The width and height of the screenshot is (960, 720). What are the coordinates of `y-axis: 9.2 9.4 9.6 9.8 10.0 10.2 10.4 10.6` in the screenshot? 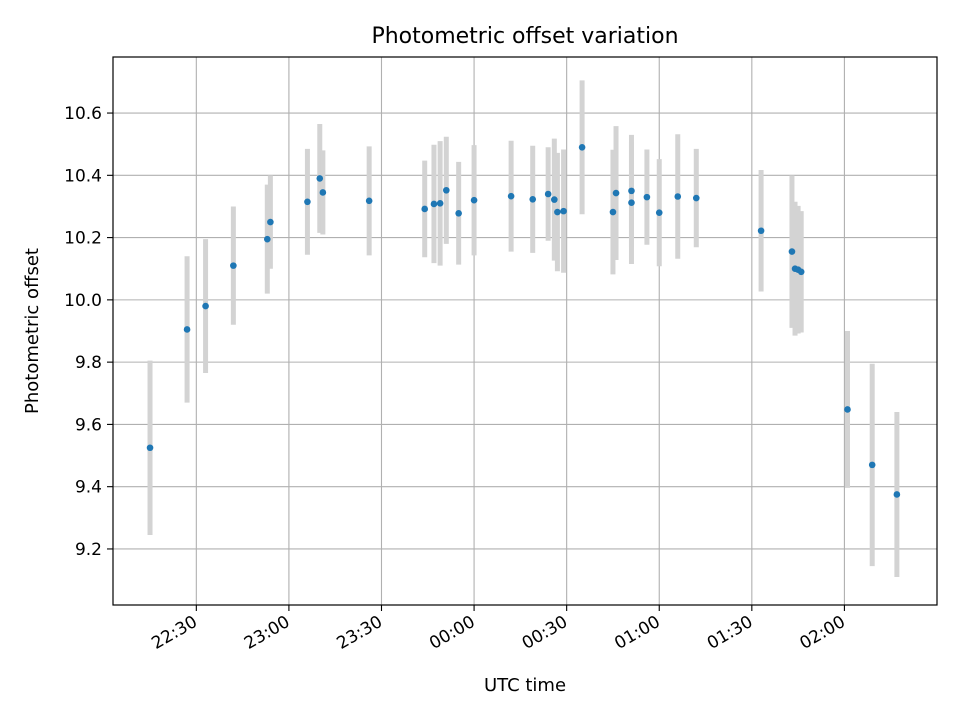 It's located at (88, 332).